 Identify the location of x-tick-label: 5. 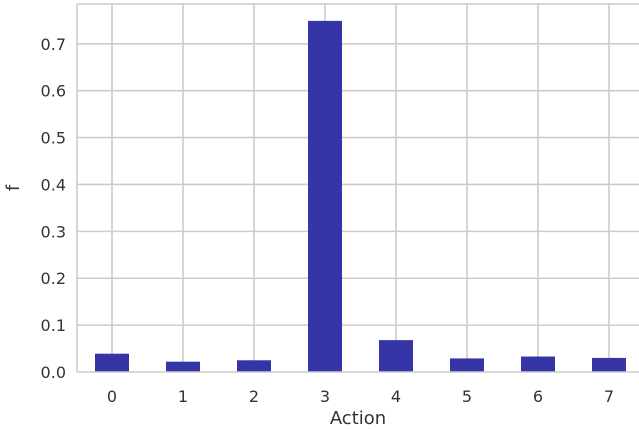
(467, 396).